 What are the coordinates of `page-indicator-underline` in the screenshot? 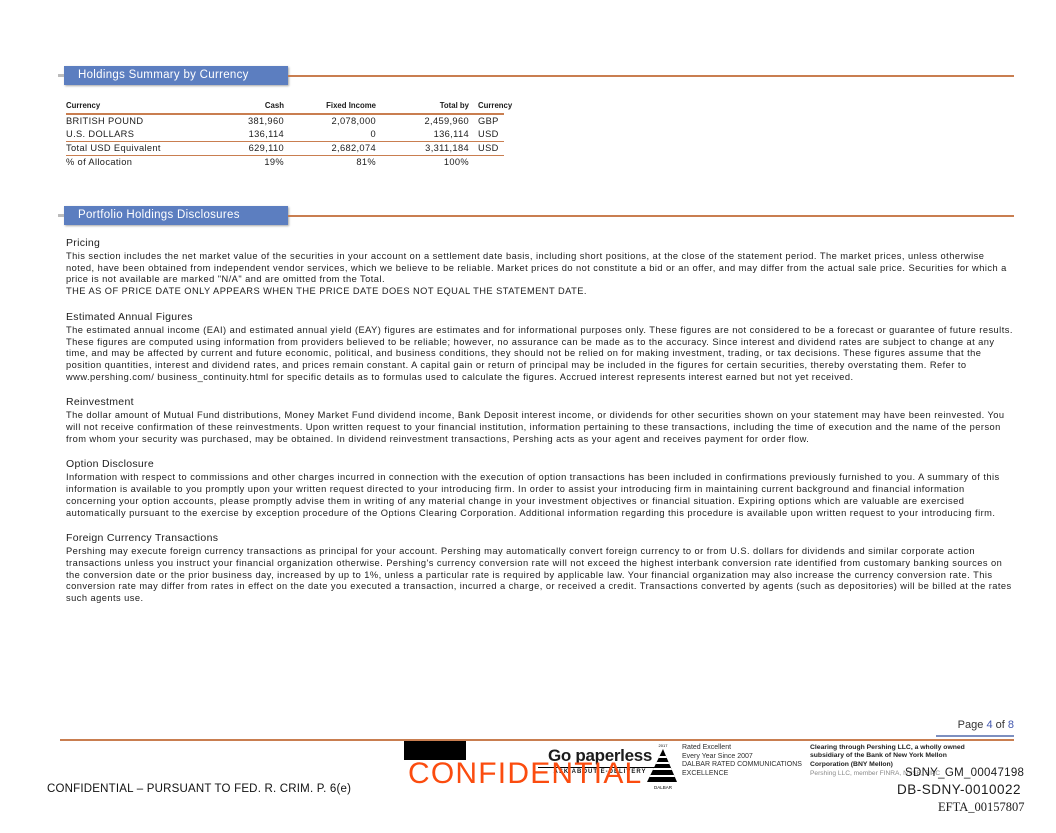 It's located at (975, 736).